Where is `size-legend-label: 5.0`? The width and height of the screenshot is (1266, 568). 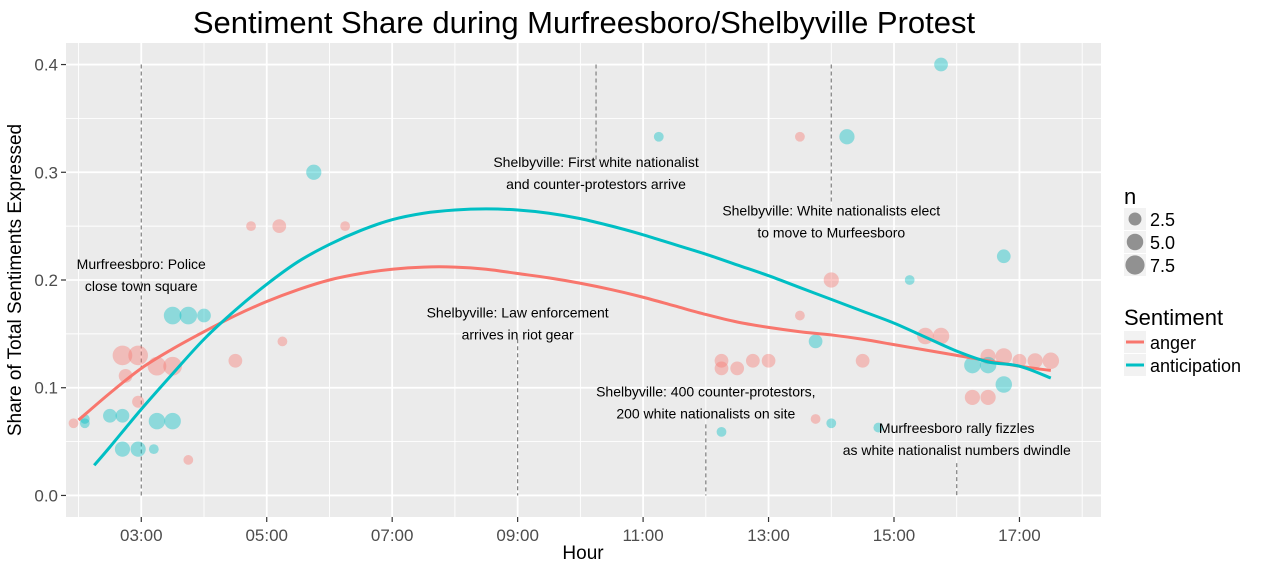
size-legend-label: 5.0 is located at coordinates (1162, 243).